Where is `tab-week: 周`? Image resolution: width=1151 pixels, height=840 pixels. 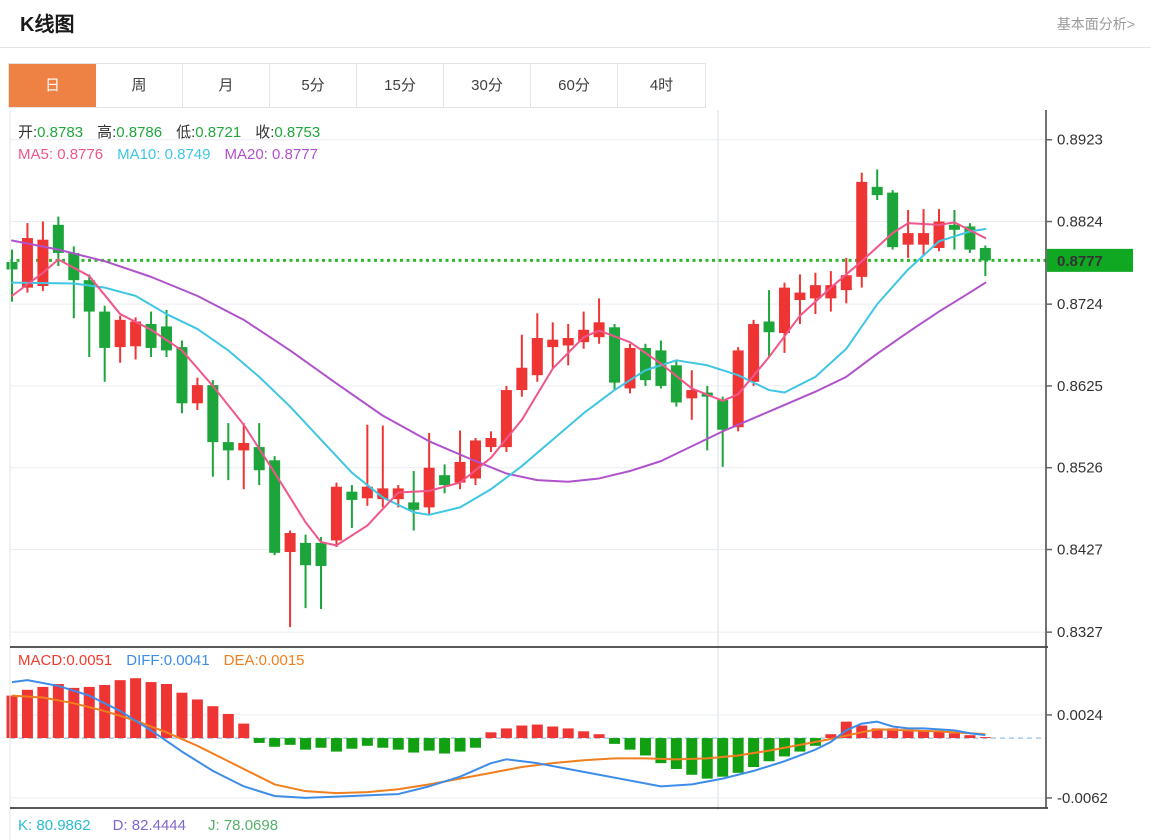
tab-week: 周 is located at coordinates (139, 85).